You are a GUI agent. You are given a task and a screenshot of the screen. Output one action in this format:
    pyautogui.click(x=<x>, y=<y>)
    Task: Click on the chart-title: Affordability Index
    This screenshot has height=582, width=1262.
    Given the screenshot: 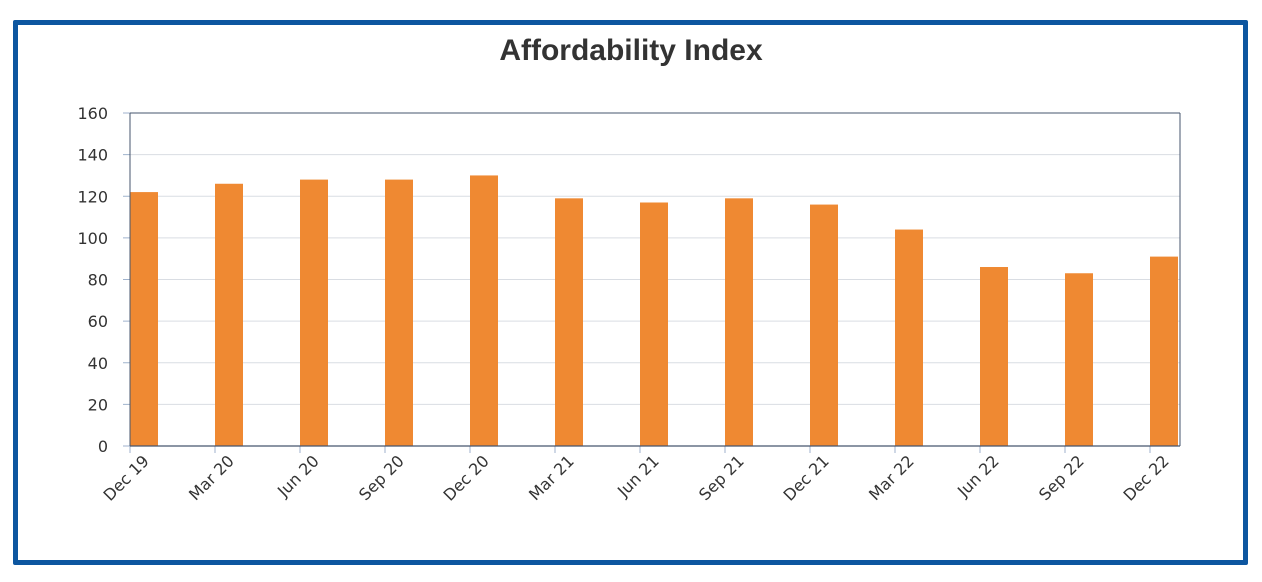 What is the action you would take?
    pyautogui.click(x=631, y=50)
    